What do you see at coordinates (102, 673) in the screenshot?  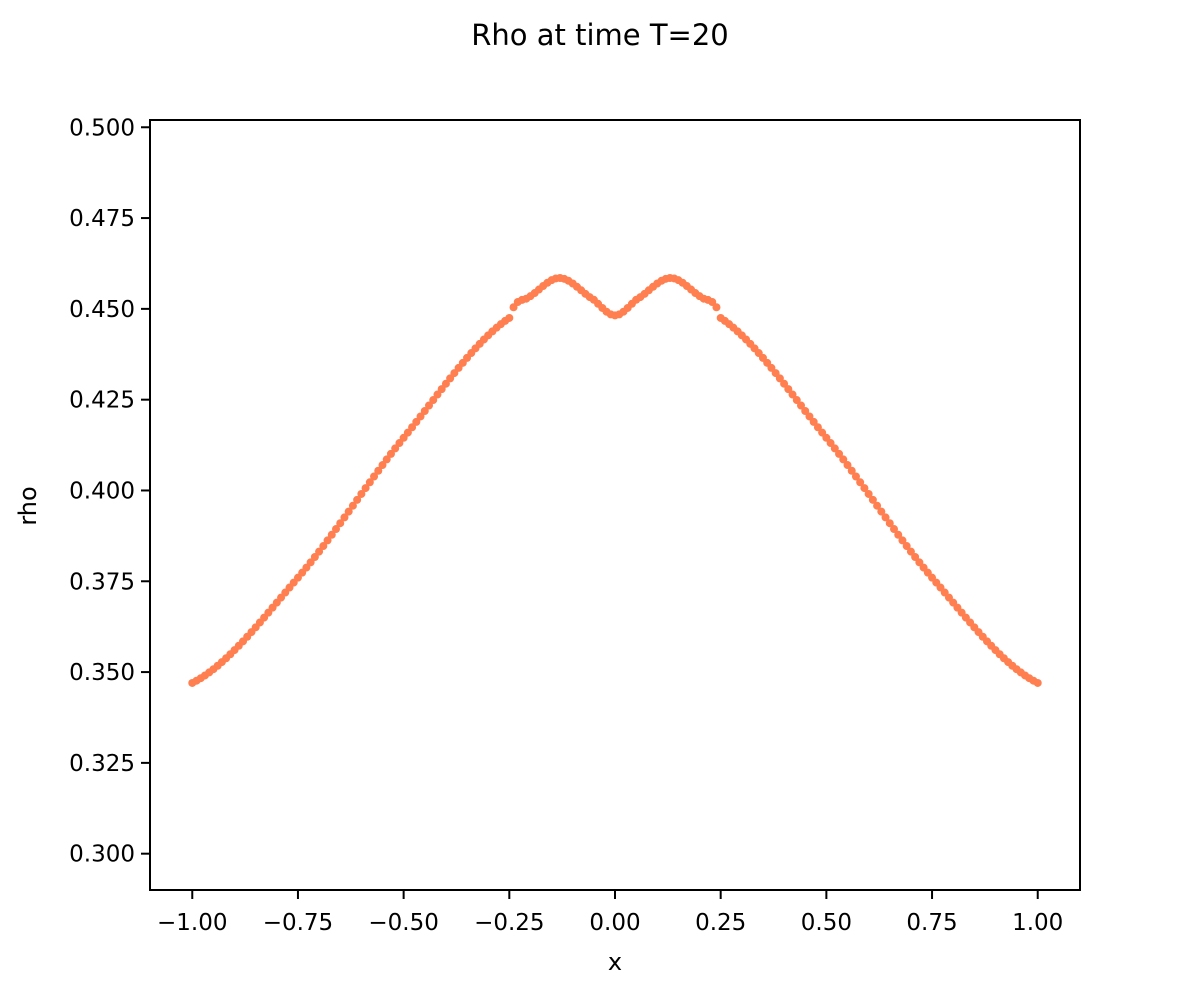 I see `y-tick-label: 0.350` at bounding box center [102, 673].